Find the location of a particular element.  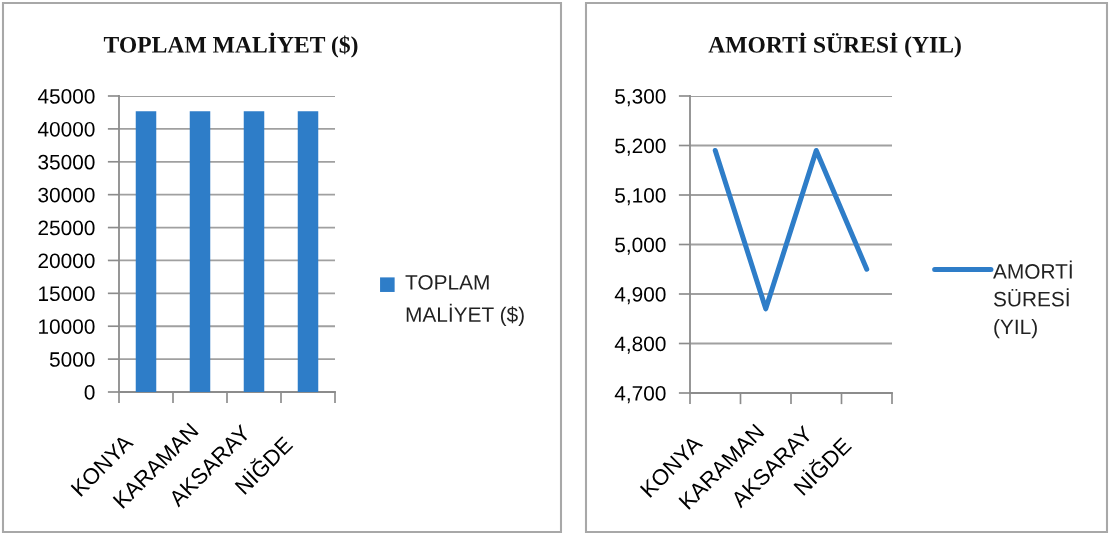

legend-label: TOPLAM MALİYET ($) is located at coordinates (464, 300).